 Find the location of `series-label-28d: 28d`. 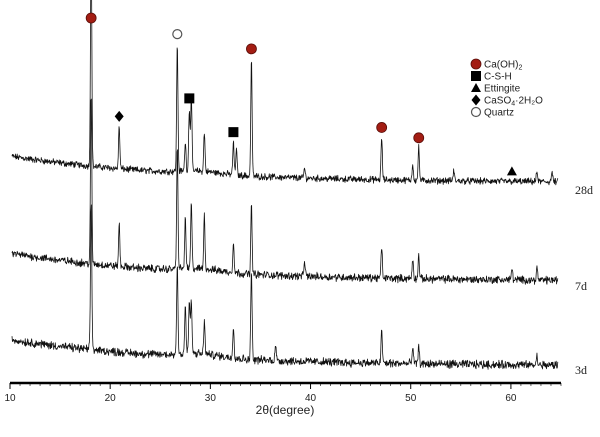

series-label-28d: 28d is located at coordinates (584, 190).